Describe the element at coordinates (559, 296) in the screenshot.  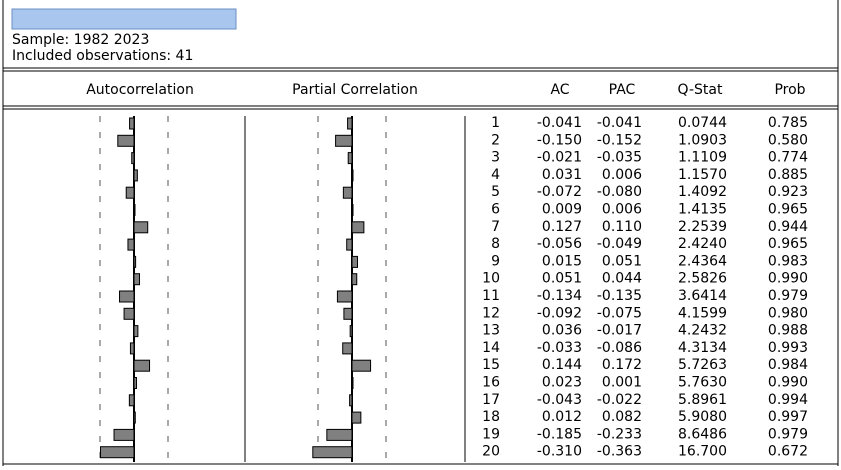
I see `ac-value: -0.134` at that location.